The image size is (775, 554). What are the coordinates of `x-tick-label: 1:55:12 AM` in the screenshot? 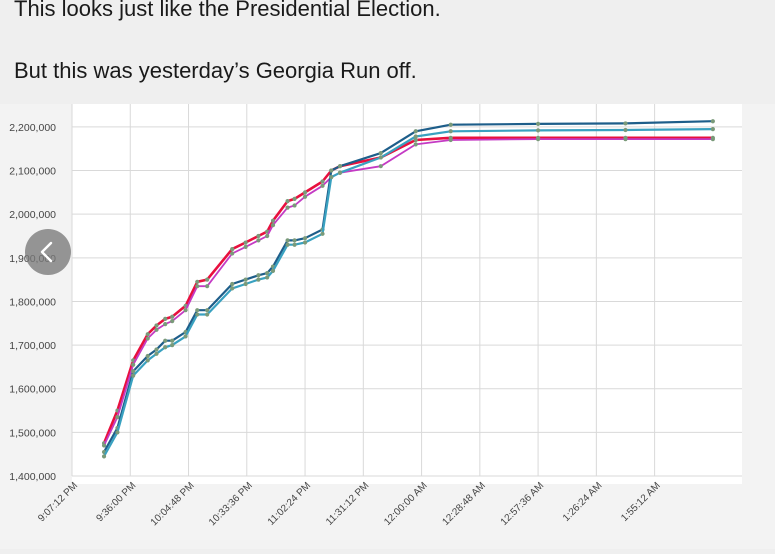 It's located at (641, 502).